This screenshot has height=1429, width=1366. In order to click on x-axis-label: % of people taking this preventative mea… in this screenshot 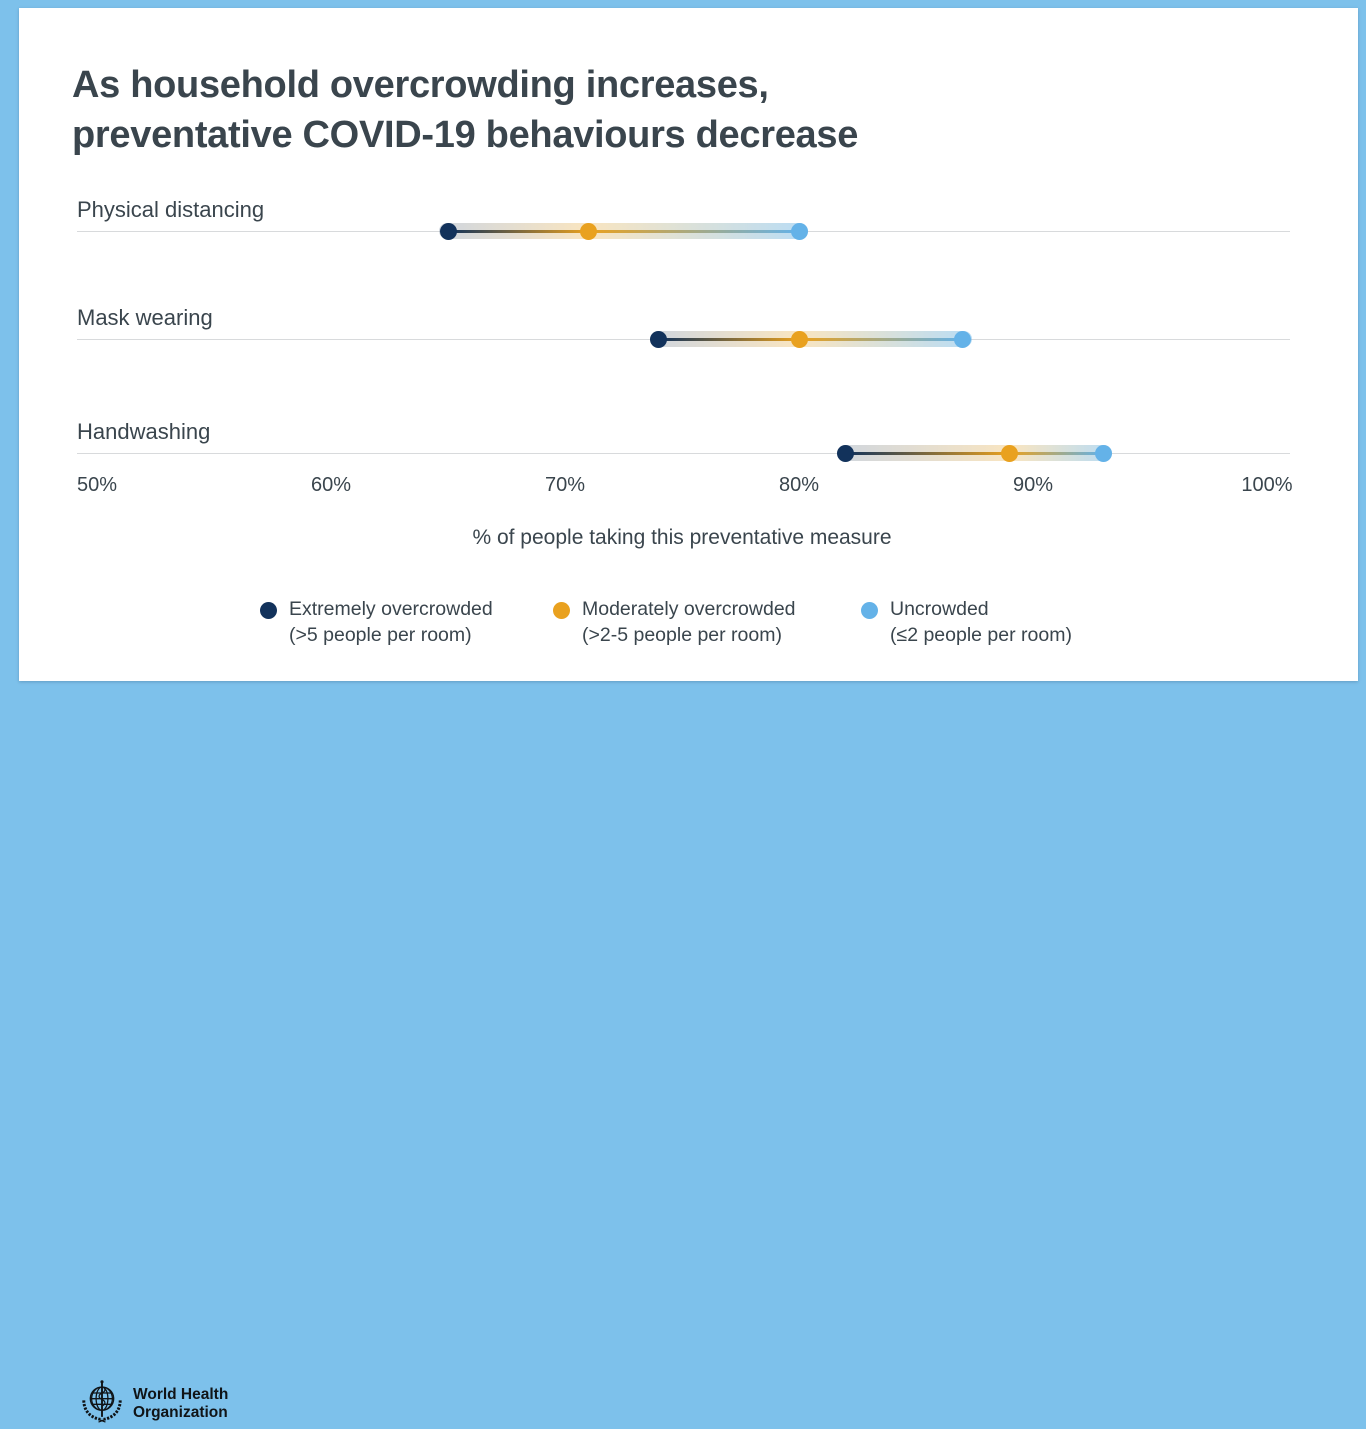, I will do `click(682, 537)`.